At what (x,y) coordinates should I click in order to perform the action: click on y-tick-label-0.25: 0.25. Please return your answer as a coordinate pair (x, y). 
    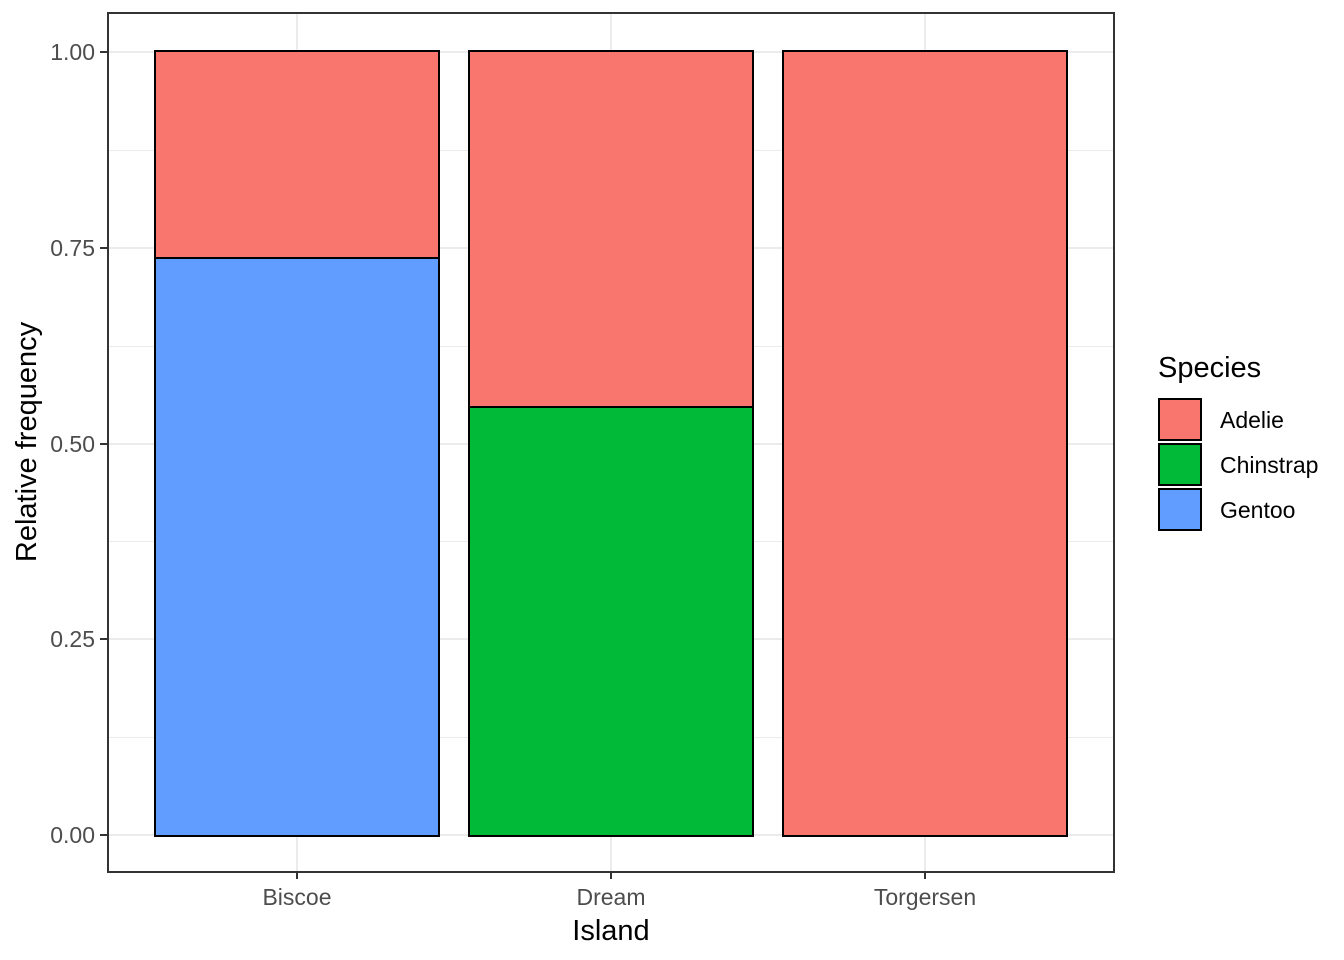
    Looking at the image, I should click on (72, 639).